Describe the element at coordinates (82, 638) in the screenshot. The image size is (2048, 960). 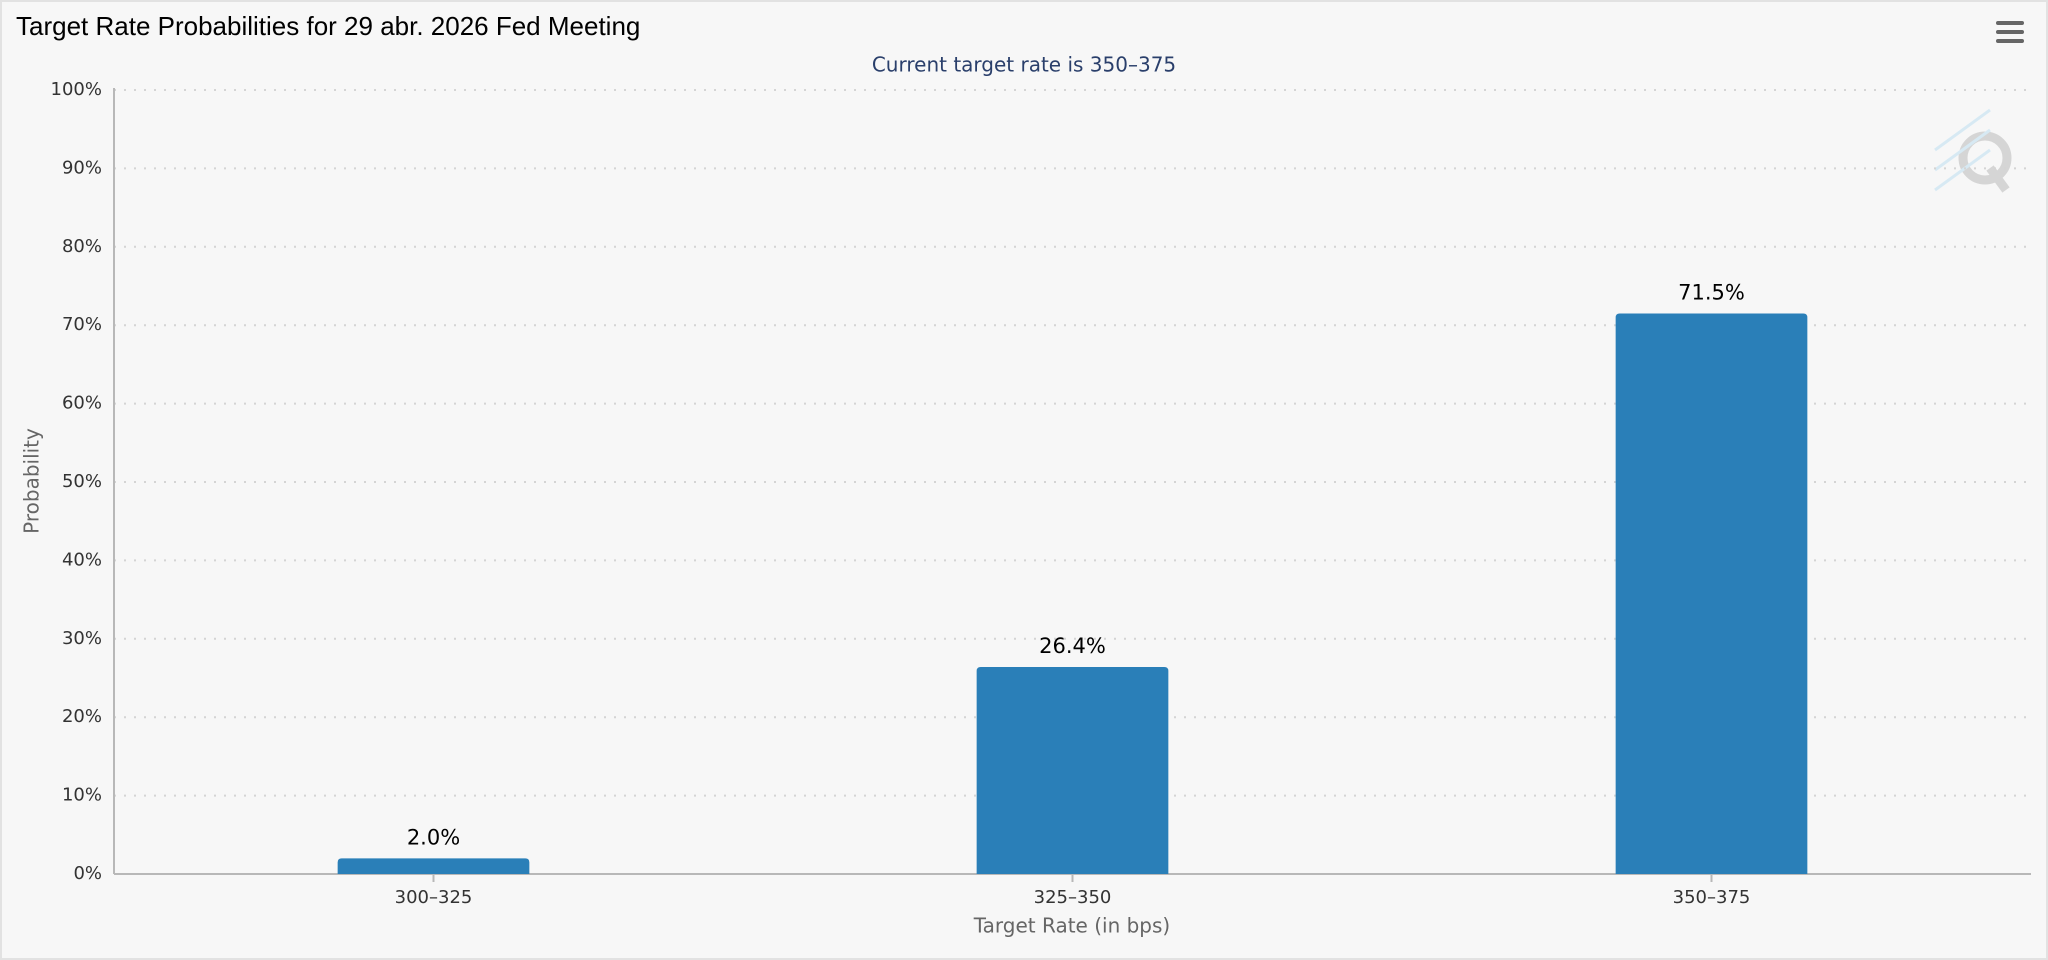
I see `y-tick-label: 30%` at that location.